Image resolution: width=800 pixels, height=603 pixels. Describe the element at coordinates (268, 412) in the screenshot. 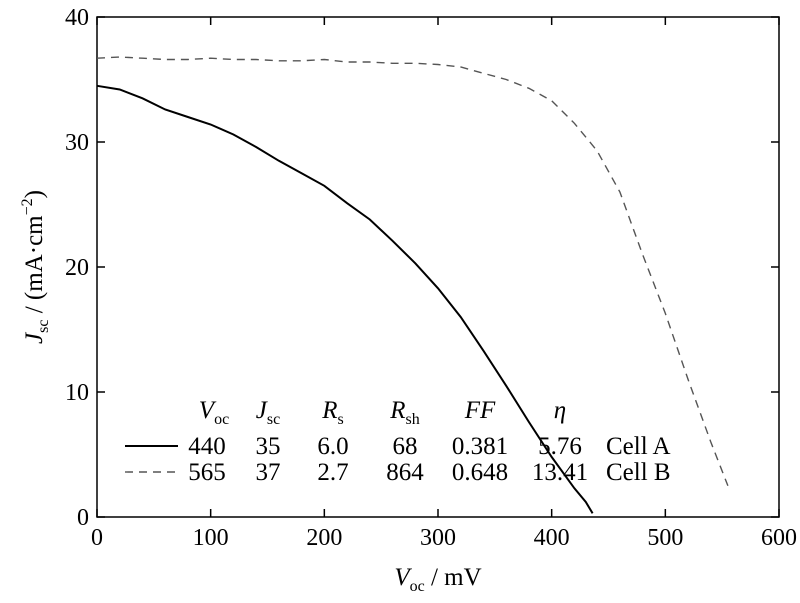

I see `legend-column-header: Jsc` at that location.